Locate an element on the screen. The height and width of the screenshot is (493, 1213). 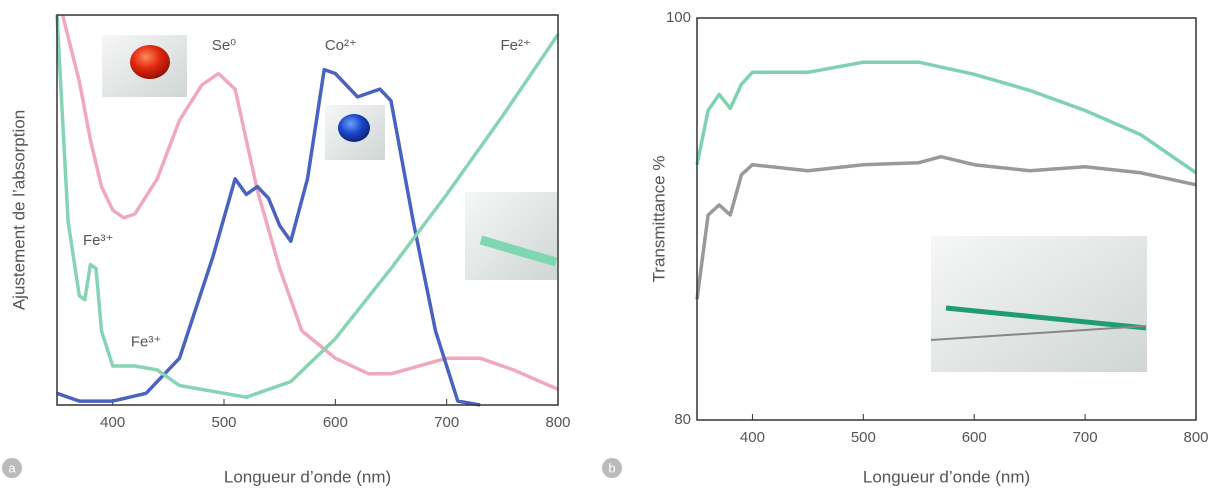
green-sheet-edge is located at coordinates (1046, 318).